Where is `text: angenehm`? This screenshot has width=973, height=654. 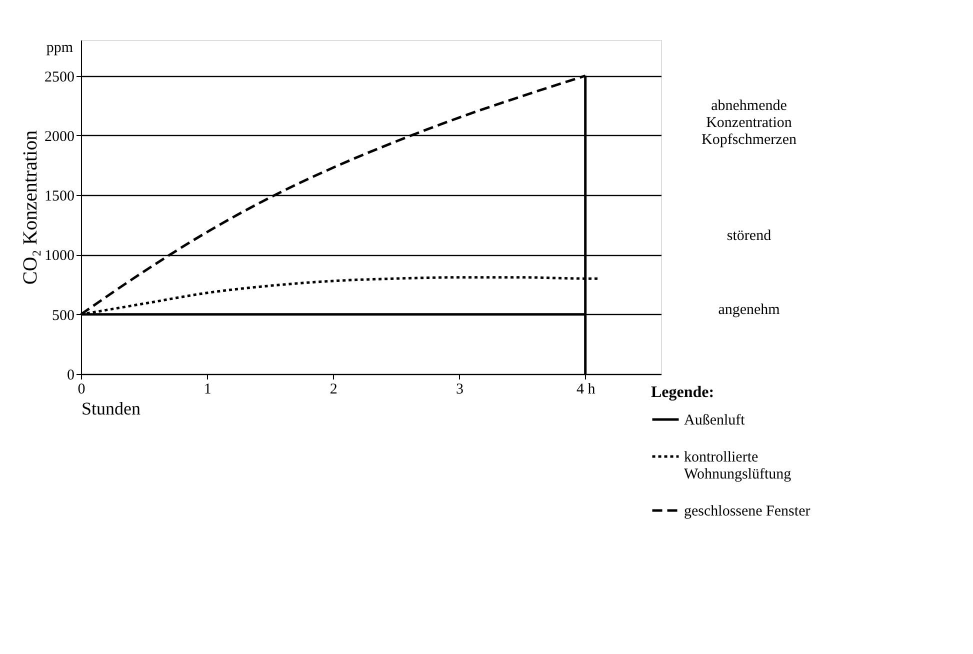
text: angenehm is located at coordinates (749, 310).